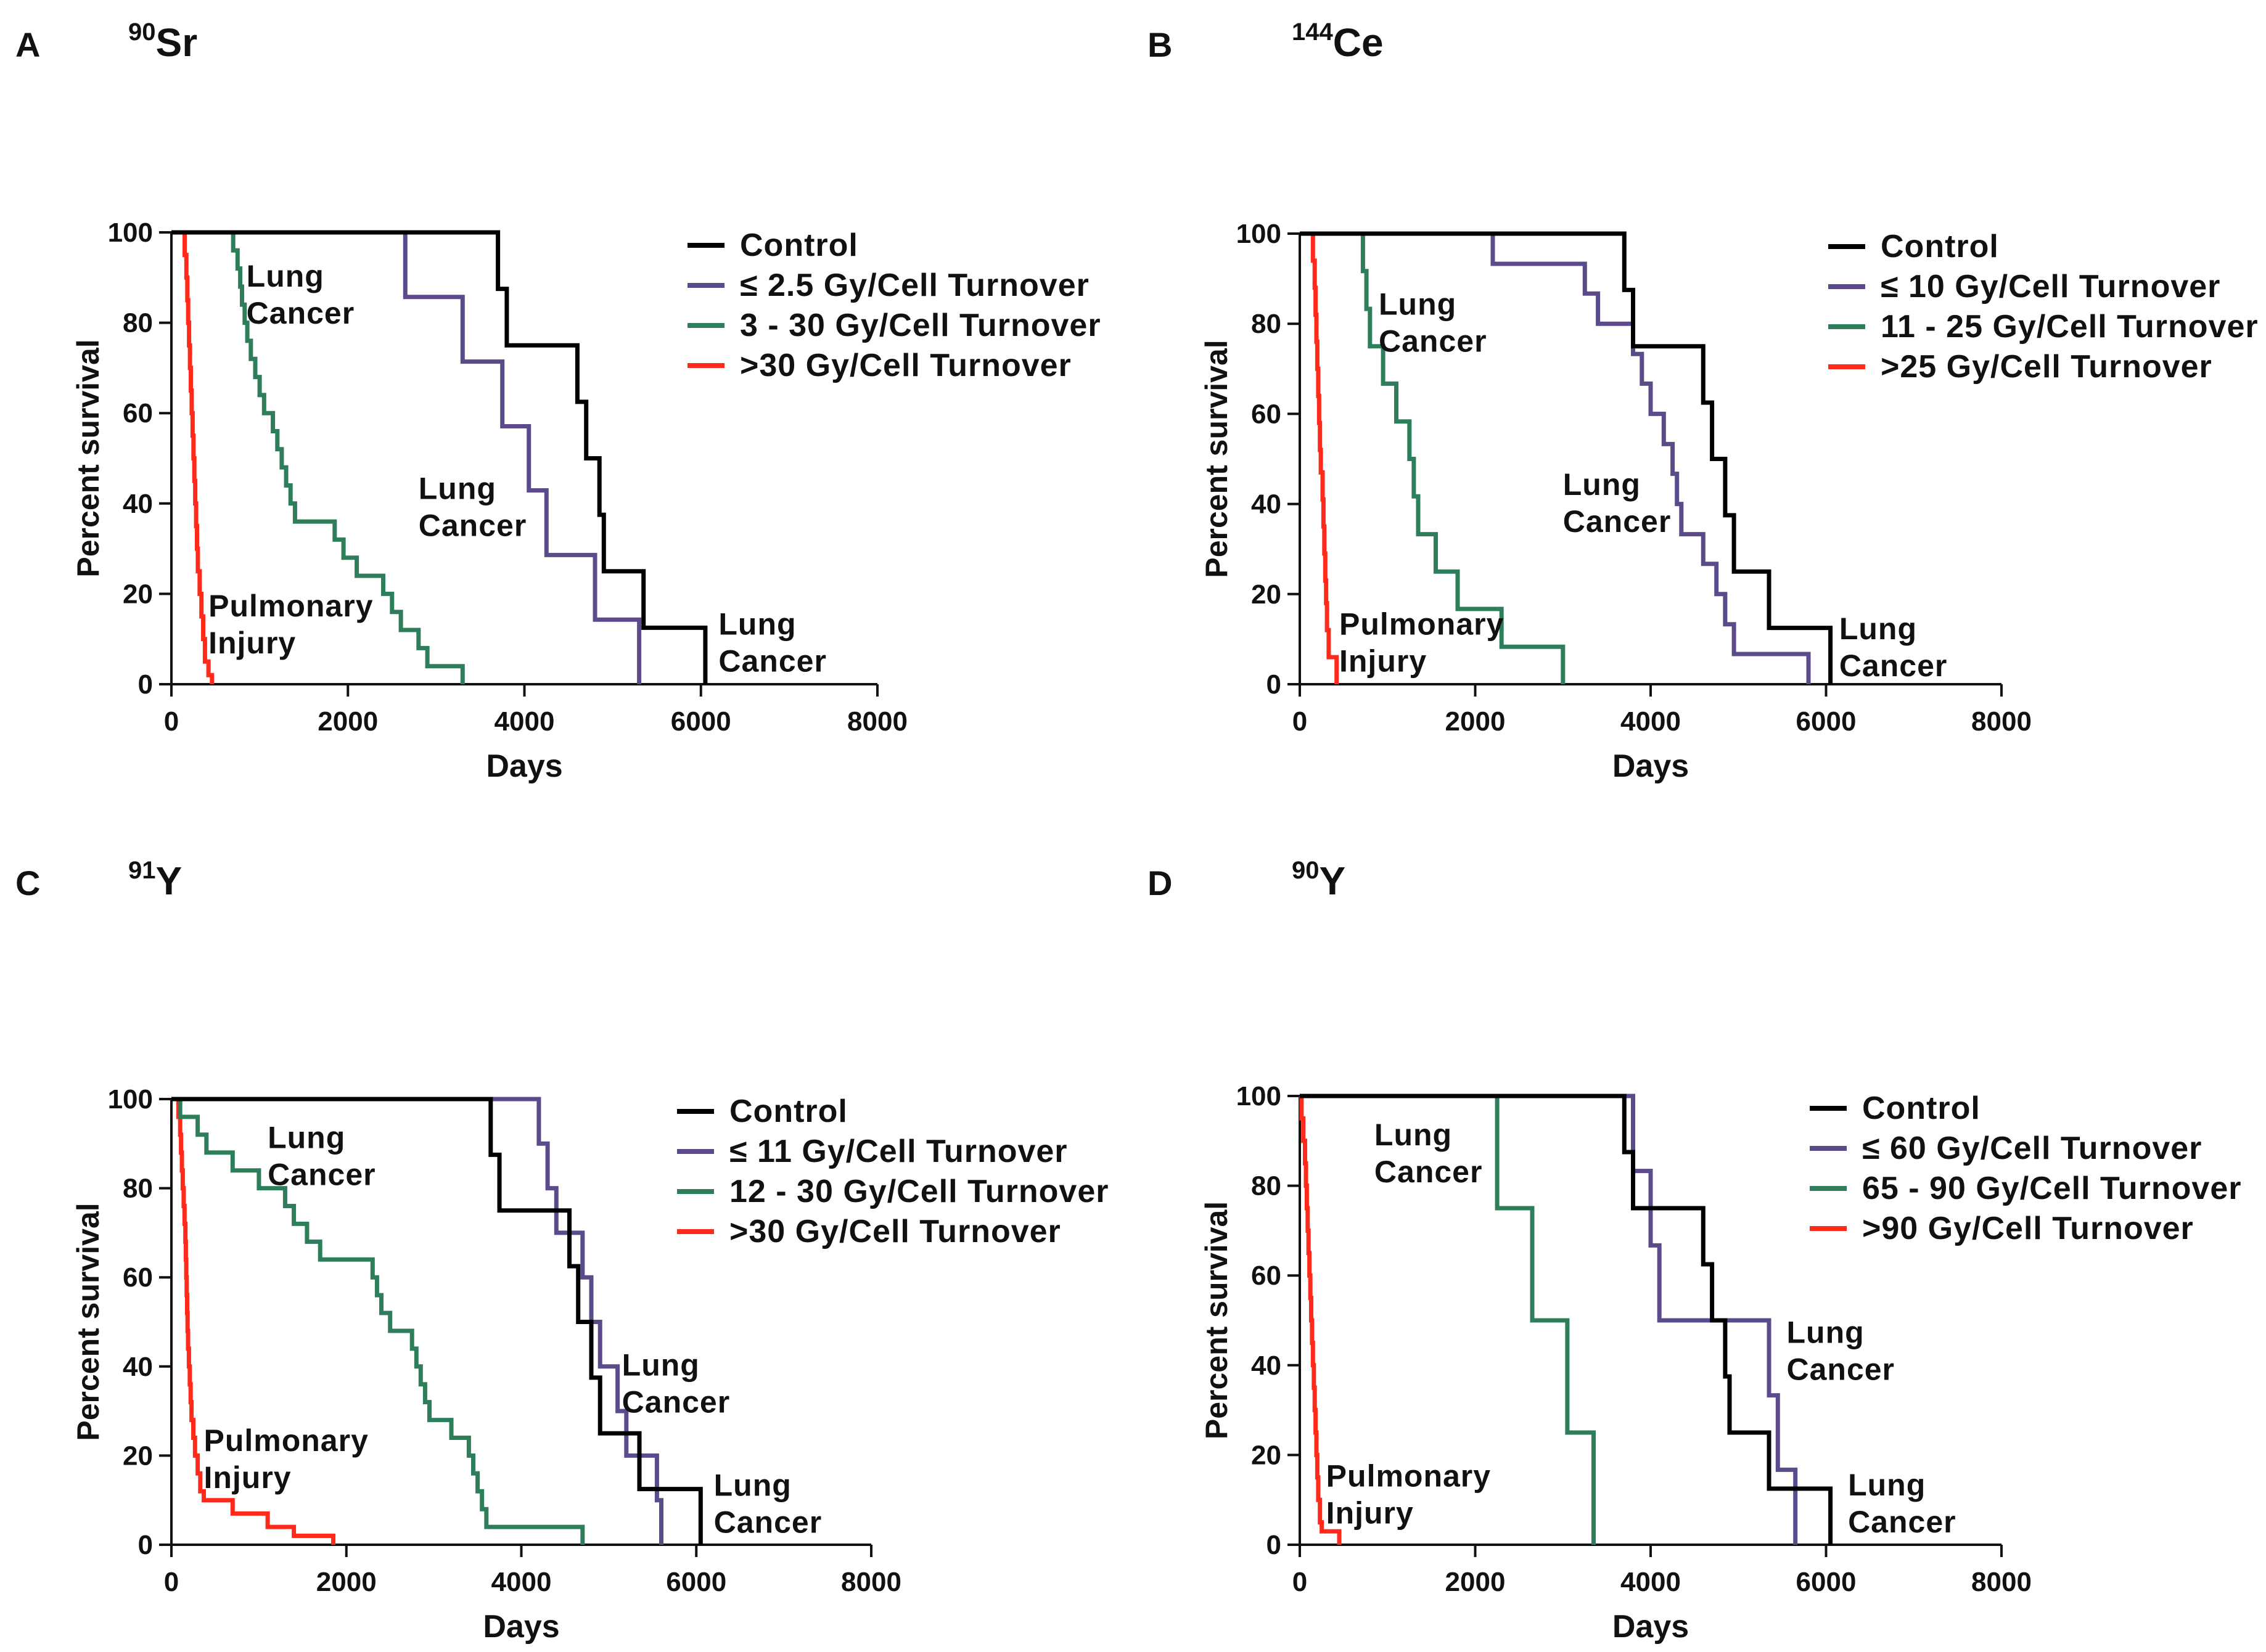  Describe the element at coordinates (2047, 367) in the screenshot. I see `legend-label: >25 Gy/Cell Turnover` at that location.